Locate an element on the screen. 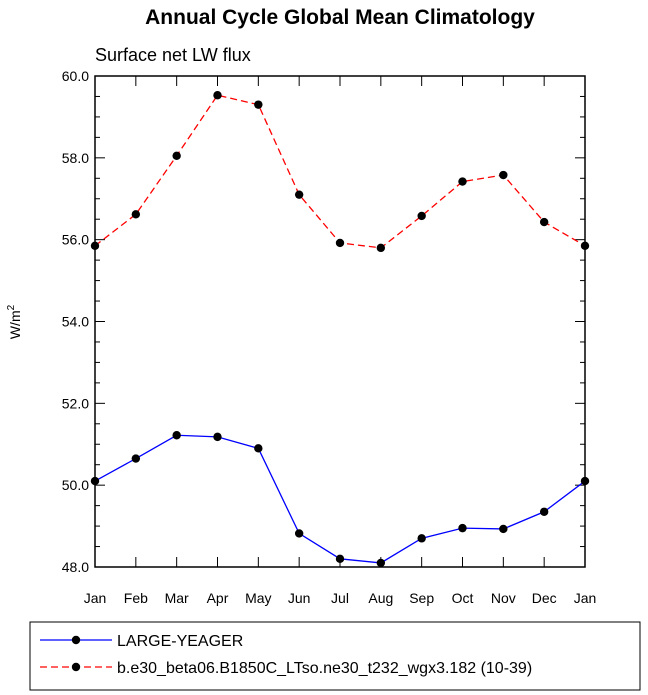 Image resolution: width=648 pixels, height=695 pixels. y-tick-label: 54.0 is located at coordinates (75, 322).